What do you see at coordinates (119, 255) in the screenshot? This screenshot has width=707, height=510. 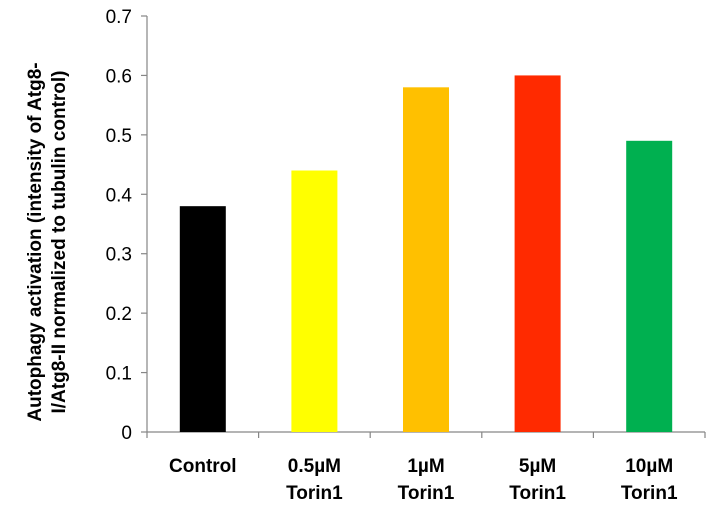 I see `y-tick-label: 0.3` at bounding box center [119, 255].